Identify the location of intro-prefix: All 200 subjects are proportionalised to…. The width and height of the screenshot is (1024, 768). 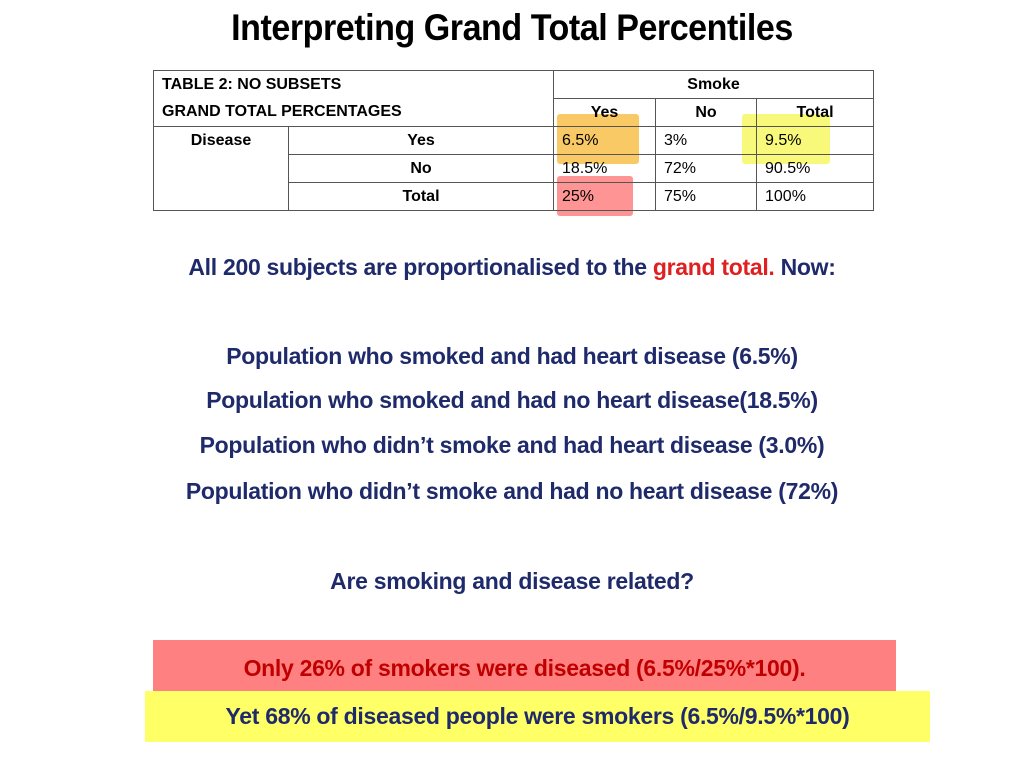
(420, 267).